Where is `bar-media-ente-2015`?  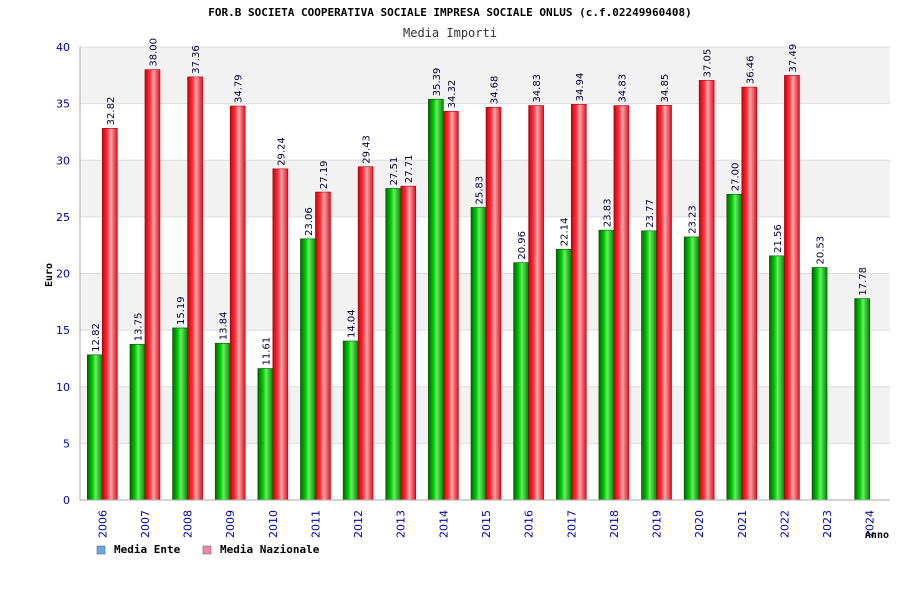
bar-media-ente-2015 is located at coordinates (478, 354).